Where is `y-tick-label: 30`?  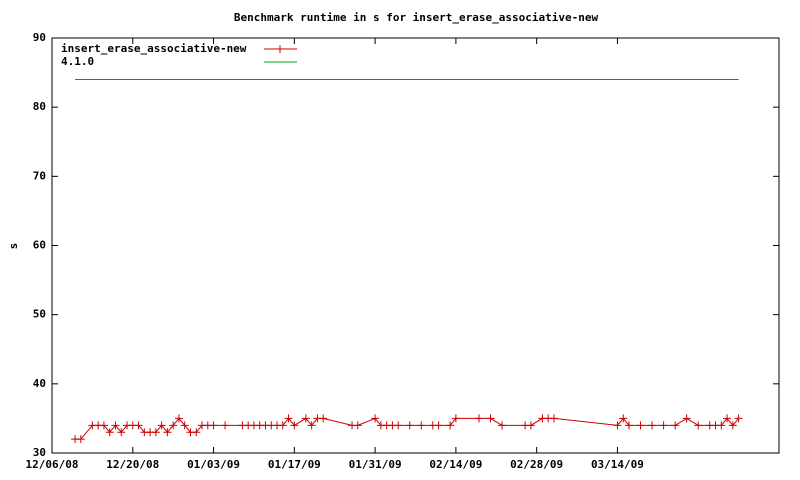
y-tick-label: 30 is located at coordinates (39, 452).